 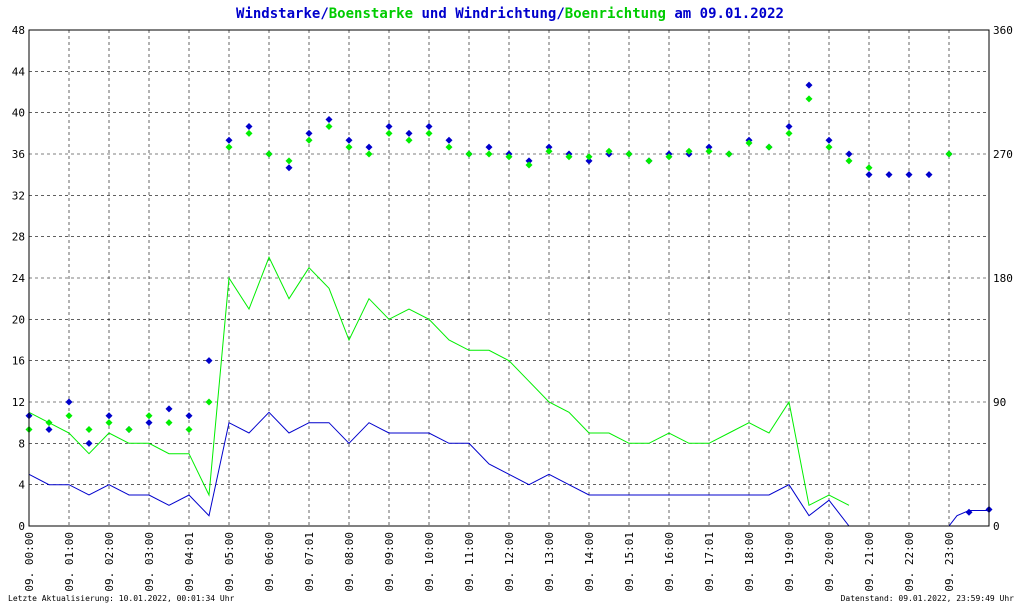 What do you see at coordinates (1003, 278) in the screenshot?
I see `y-right-tick-label: 180` at bounding box center [1003, 278].